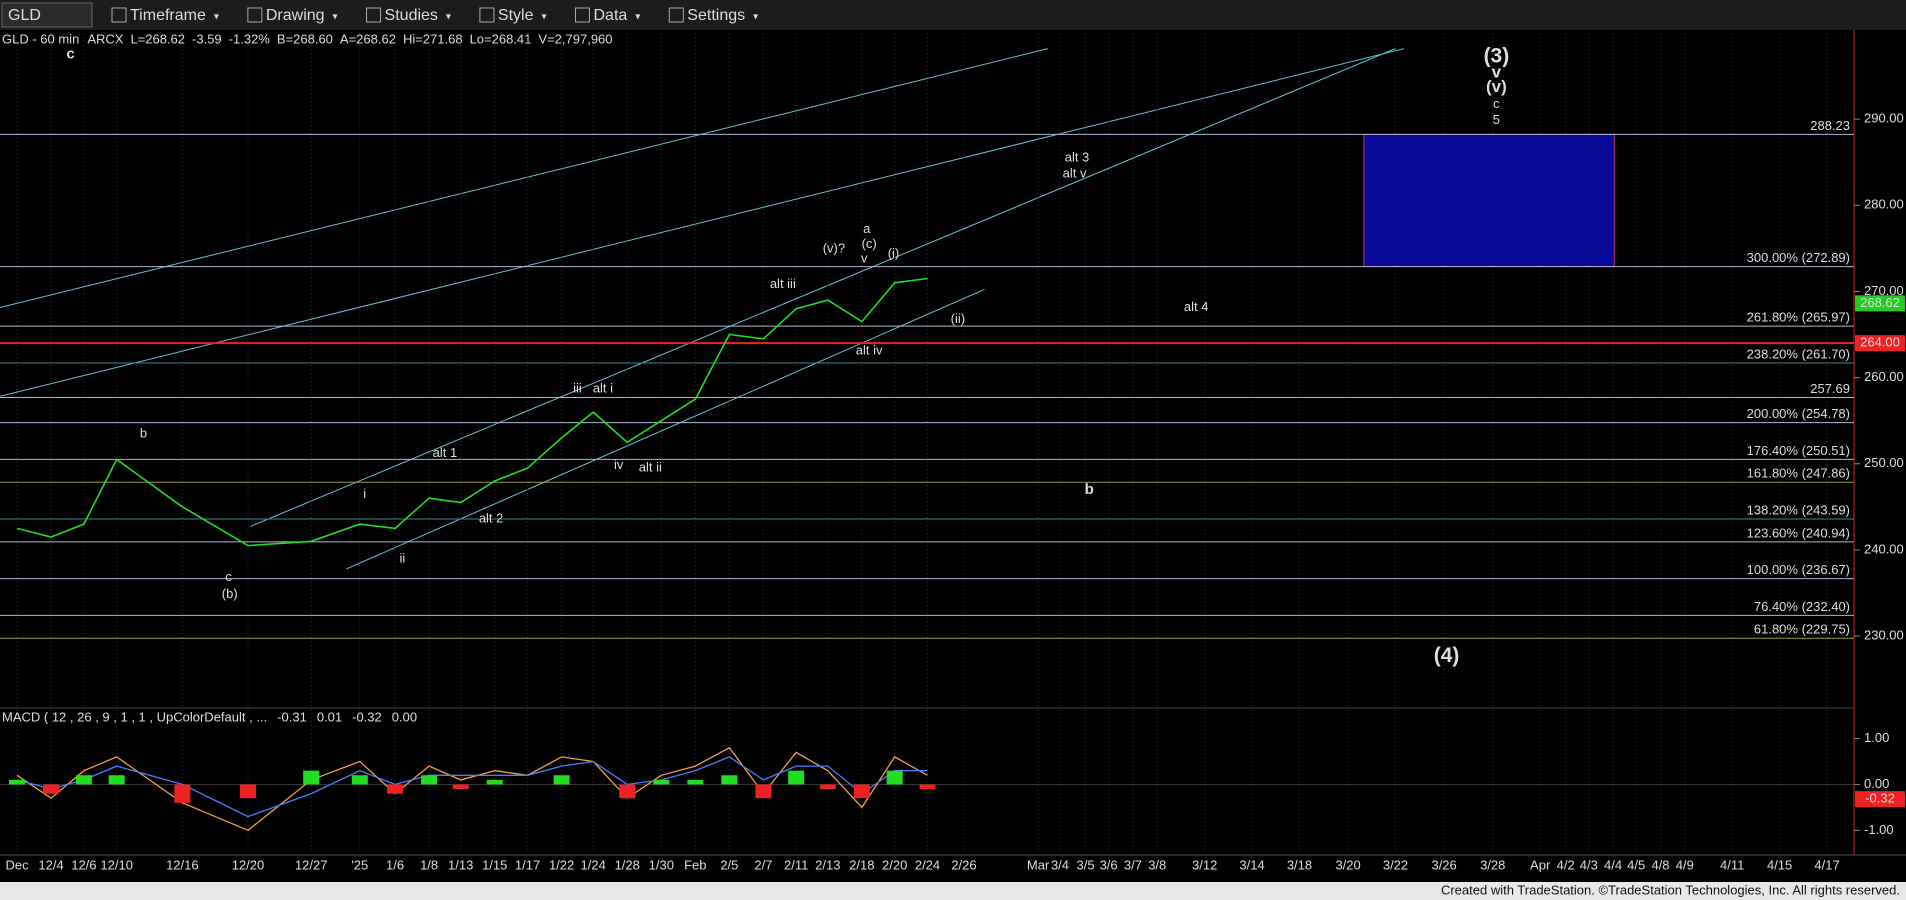 This screenshot has width=1906, height=900. Describe the element at coordinates (627, 864) in the screenshot. I see `x-tick-label: 1/28` at that location.